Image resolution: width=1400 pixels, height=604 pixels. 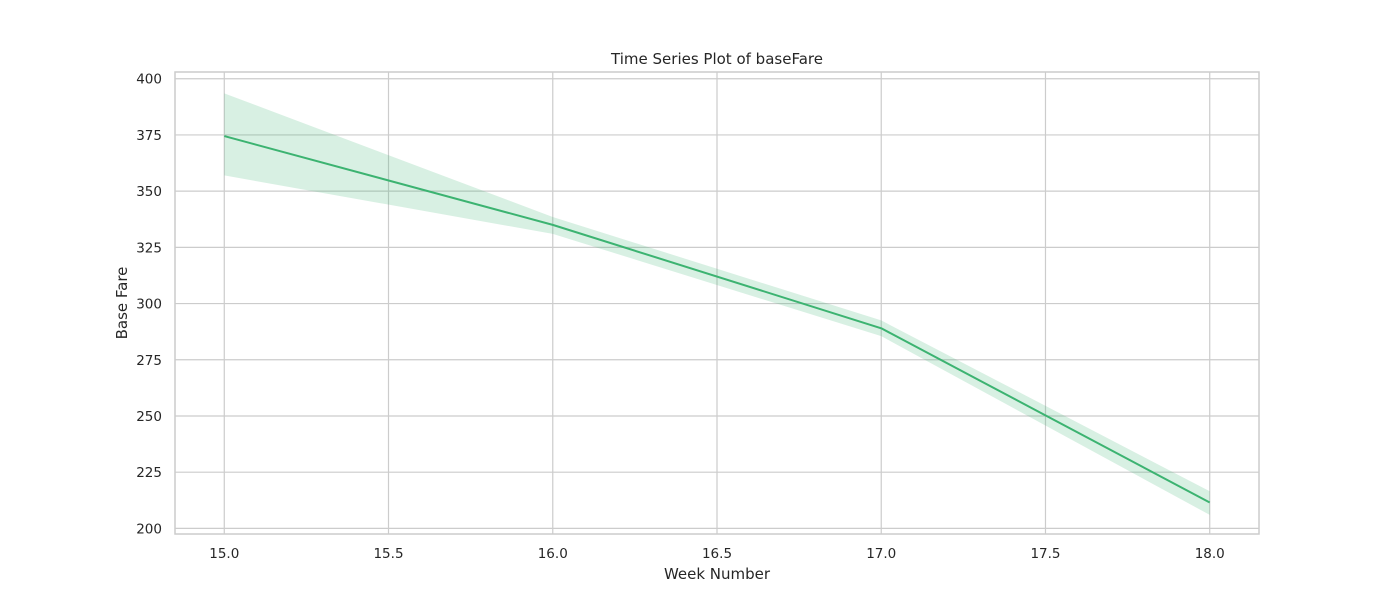 I want to click on x-tick-labels: 15.0 15.5 16.0 16.5 17.0 17.5 18.0, so click(x=717, y=554).